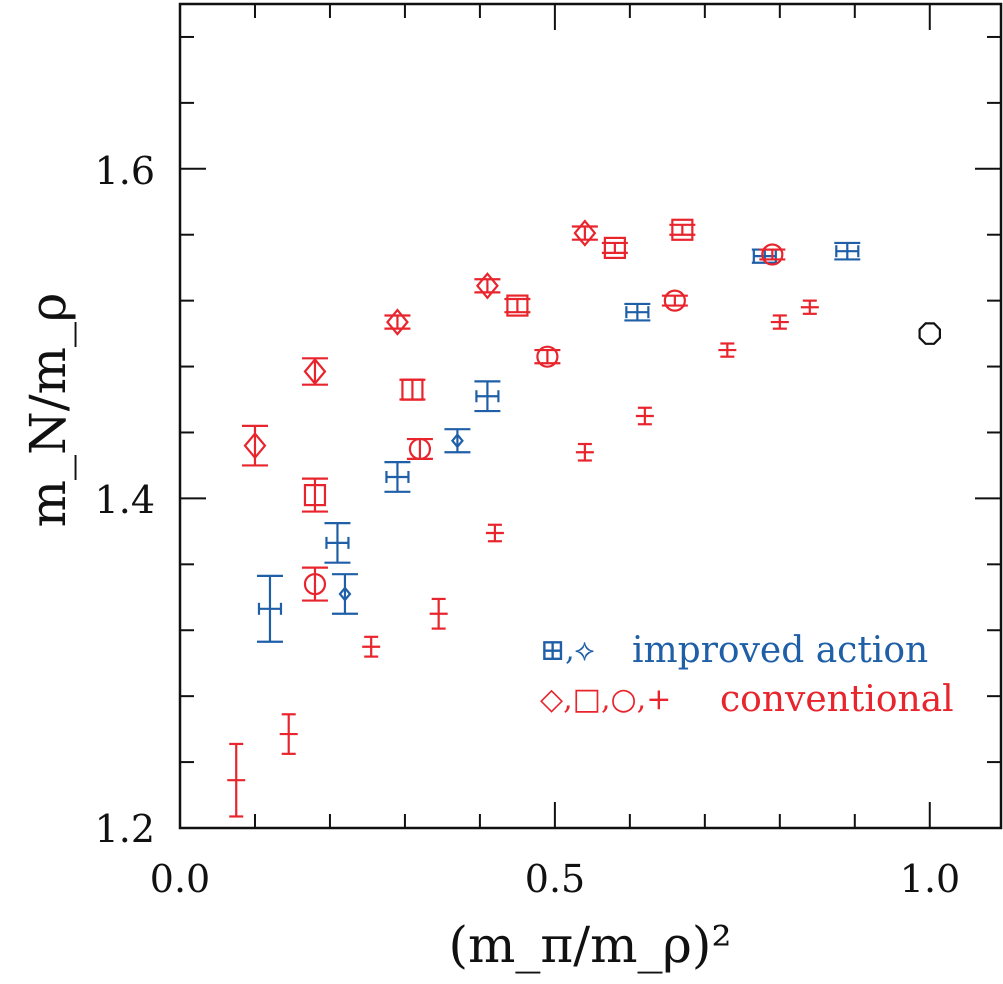 This screenshot has height=984, width=1003. I want to click on x-tick-label: 1.0, so click(930, 879).